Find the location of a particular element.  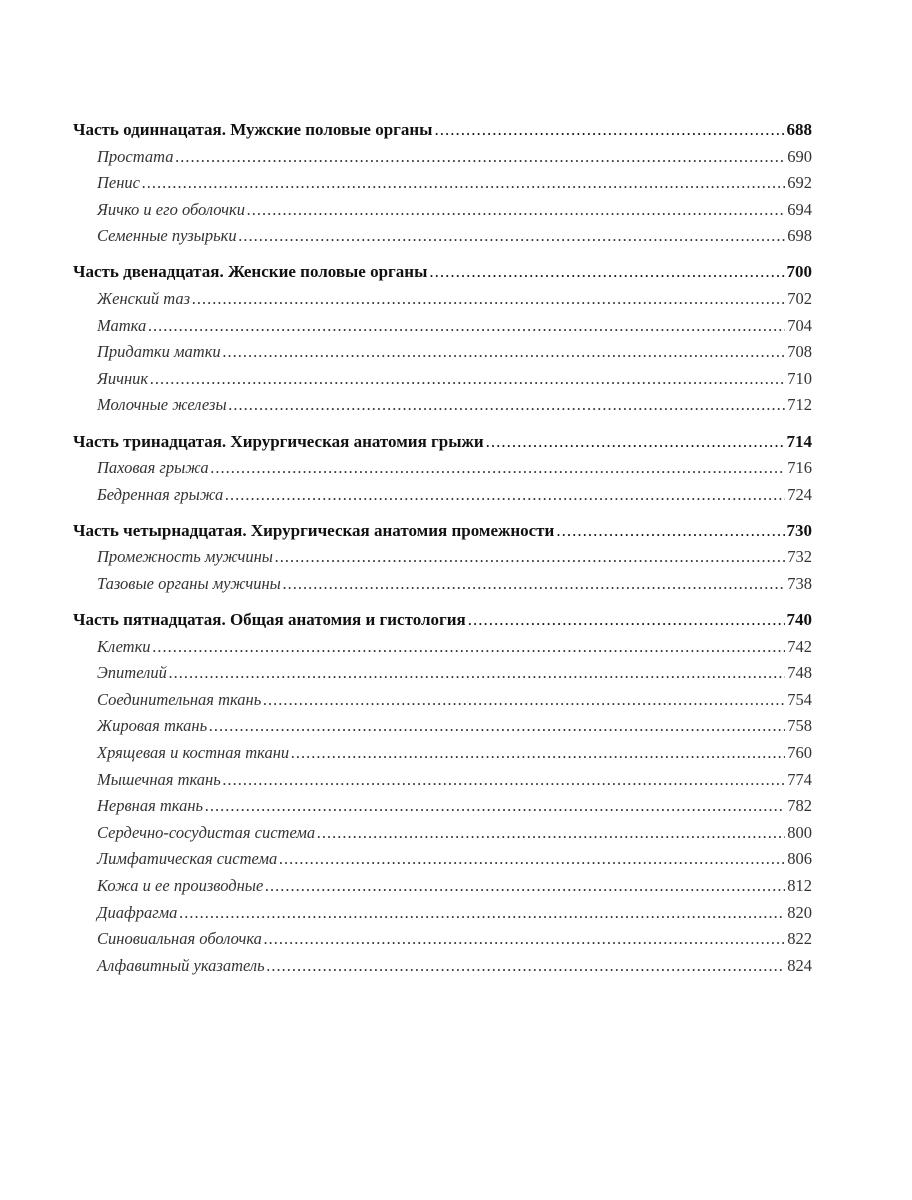

toc-entry: Нервная ткань 782 is located at coordinates (442, 806).